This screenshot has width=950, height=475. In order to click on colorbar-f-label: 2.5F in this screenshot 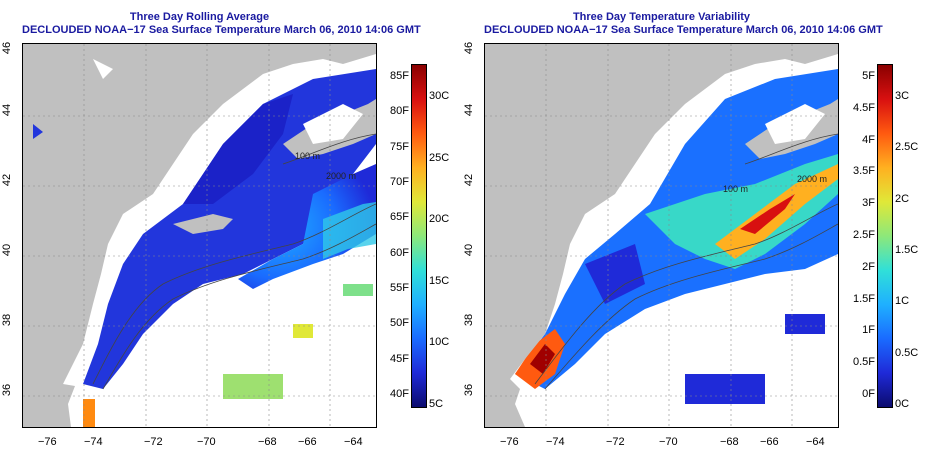, I will do `click(863, 235)`.